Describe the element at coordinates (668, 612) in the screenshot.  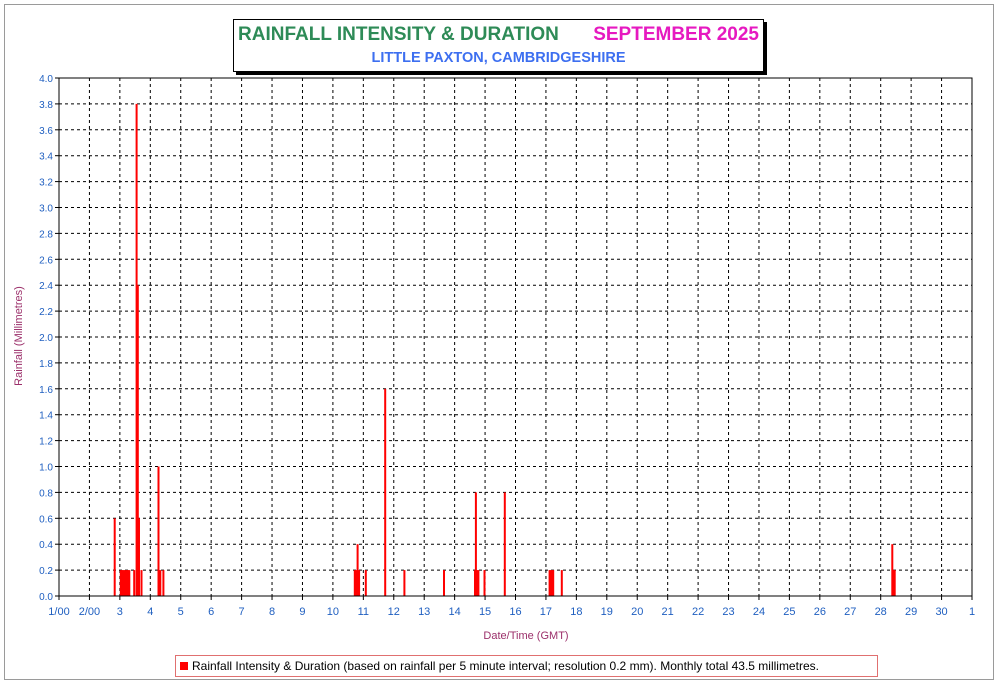
I see `x-tick-label: 21` at that location.